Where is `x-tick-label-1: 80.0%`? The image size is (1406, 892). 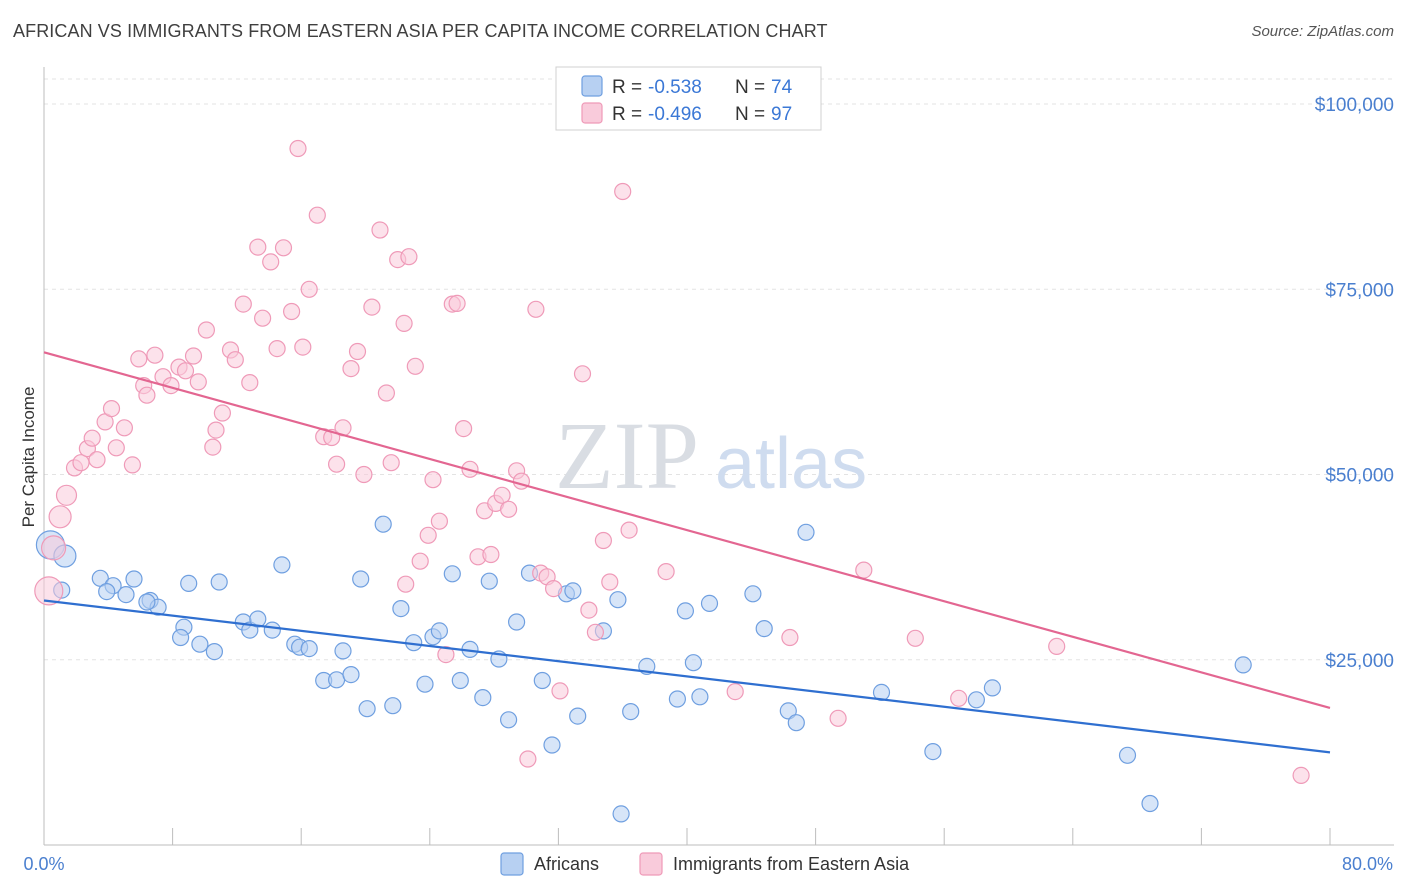 x-tick-label-1: 80.0% is located at coordinates (1367, 864).